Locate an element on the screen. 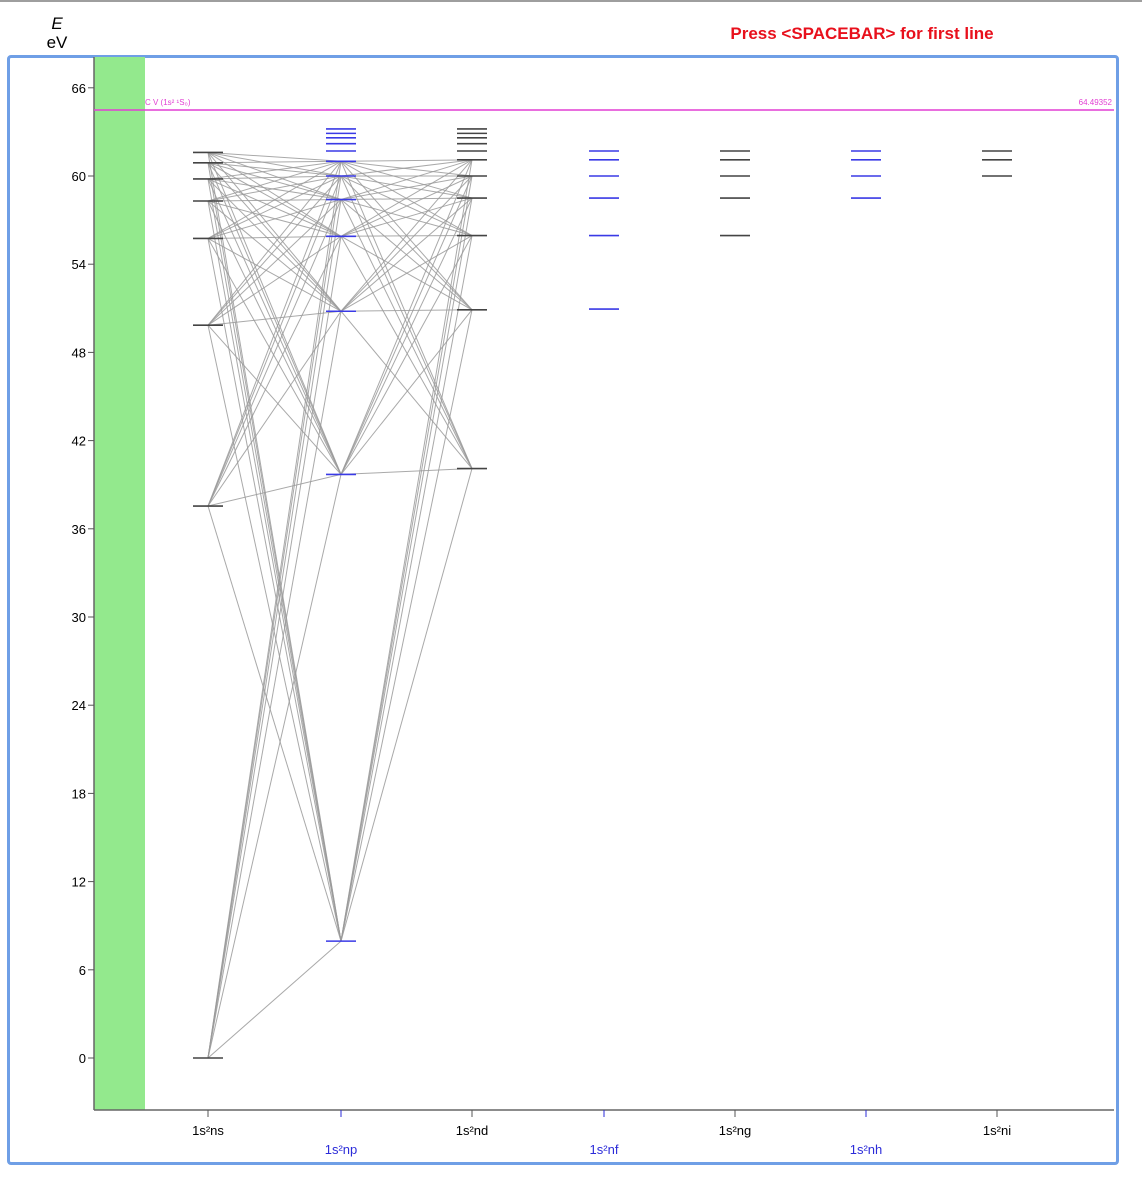 The width and height of the screenshot is (1142, 1178). y-tick-label: 24 is located at coordinates (79, 705).